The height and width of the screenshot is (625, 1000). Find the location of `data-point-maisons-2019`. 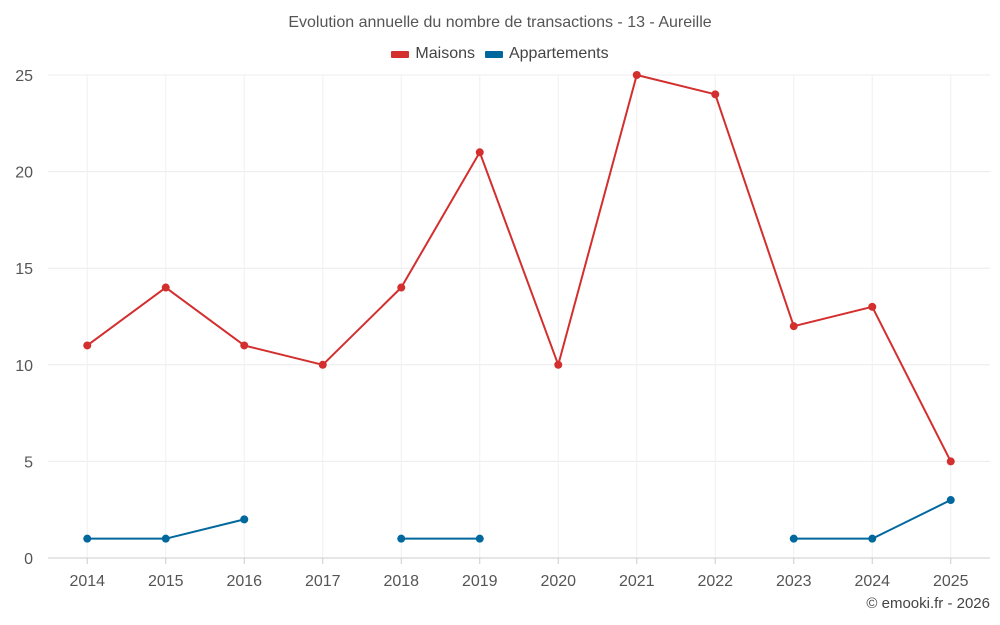

data-point-maisons-2019 is located at coordinates (479, 152).